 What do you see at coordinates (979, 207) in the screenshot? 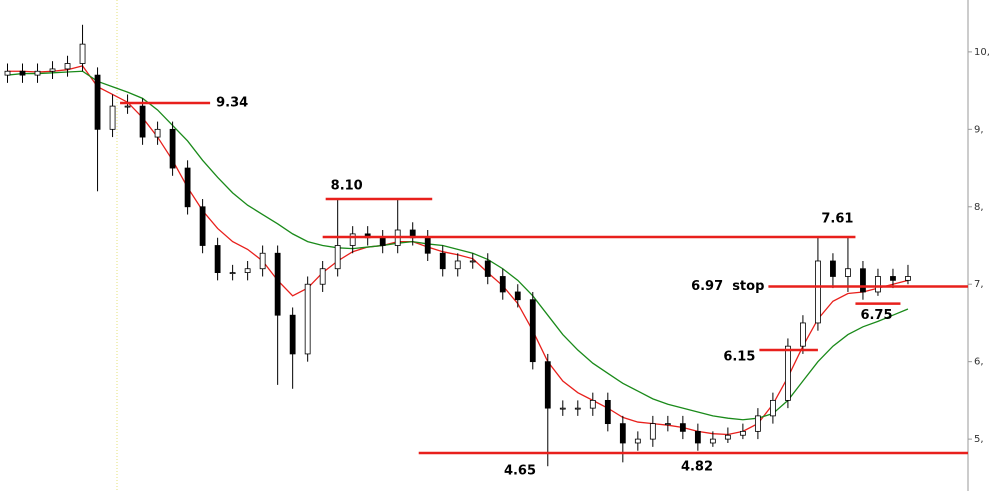
I see `y-tick-label: 8,` at bounding box center [979, 207].